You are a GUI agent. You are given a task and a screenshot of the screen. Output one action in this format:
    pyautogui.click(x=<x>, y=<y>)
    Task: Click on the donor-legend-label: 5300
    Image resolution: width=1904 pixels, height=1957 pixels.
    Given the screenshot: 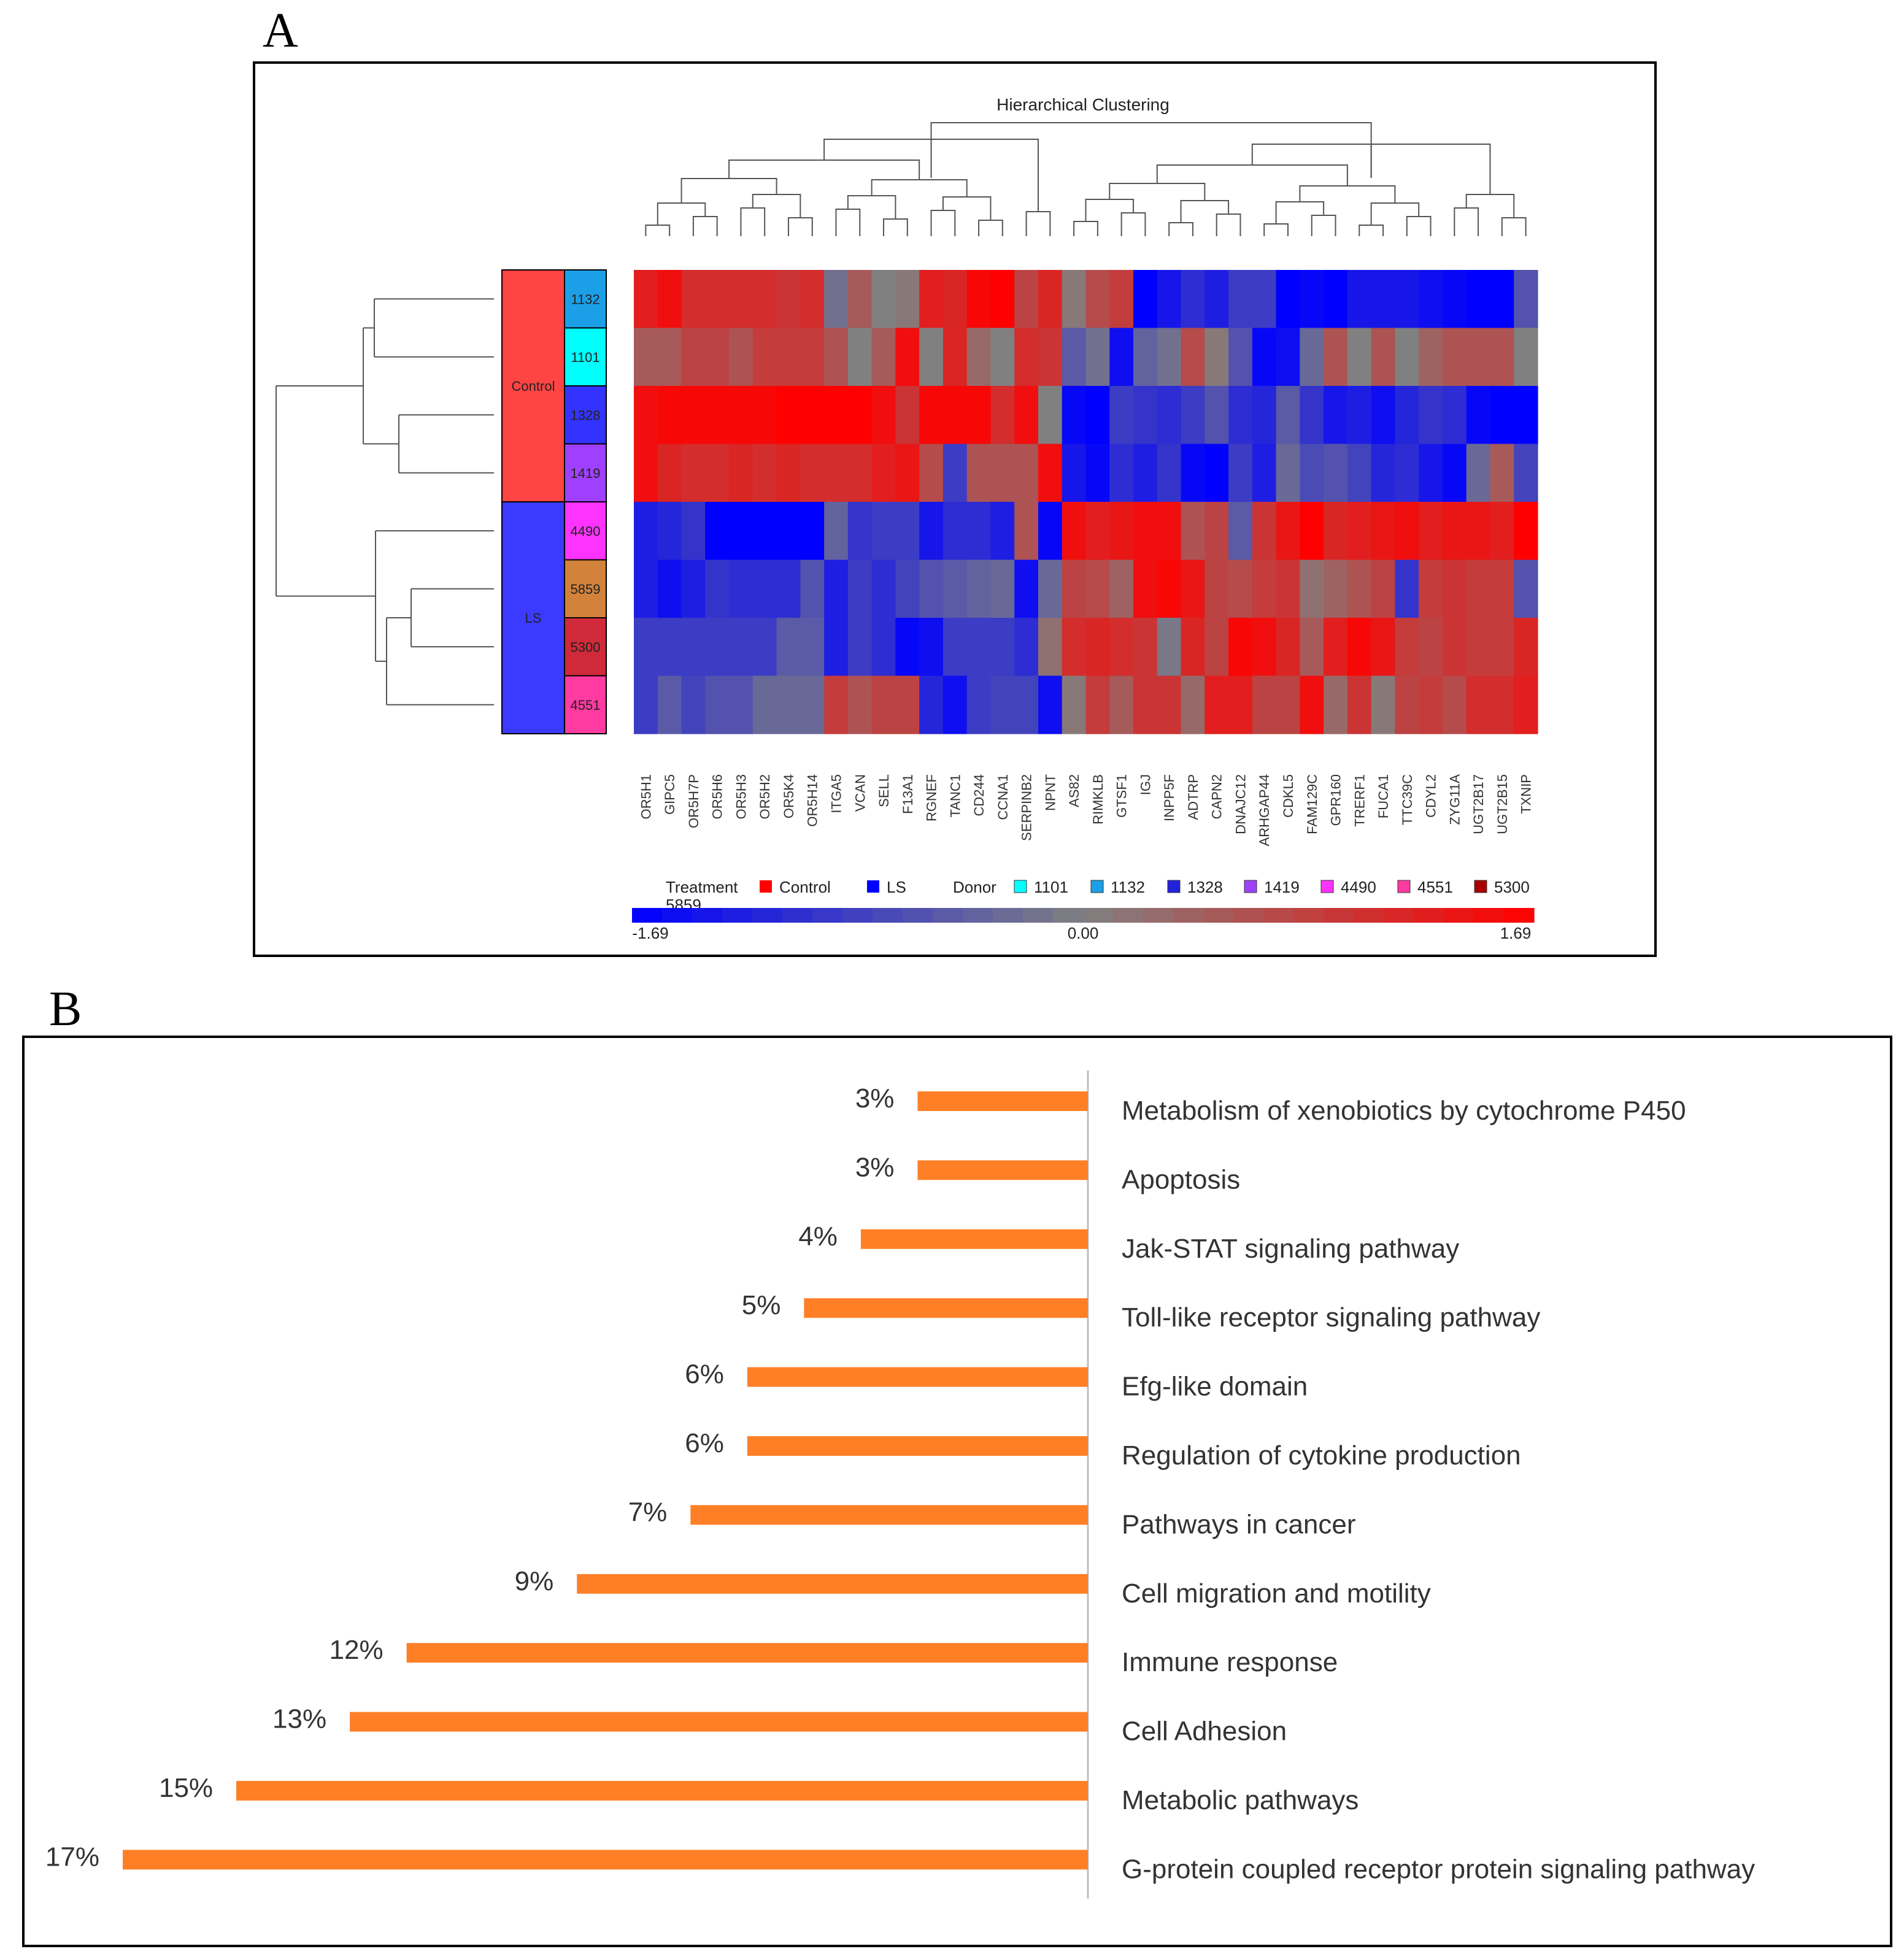 What is the action you would take?
    pyautogui.click(x=1512, y=887)
    